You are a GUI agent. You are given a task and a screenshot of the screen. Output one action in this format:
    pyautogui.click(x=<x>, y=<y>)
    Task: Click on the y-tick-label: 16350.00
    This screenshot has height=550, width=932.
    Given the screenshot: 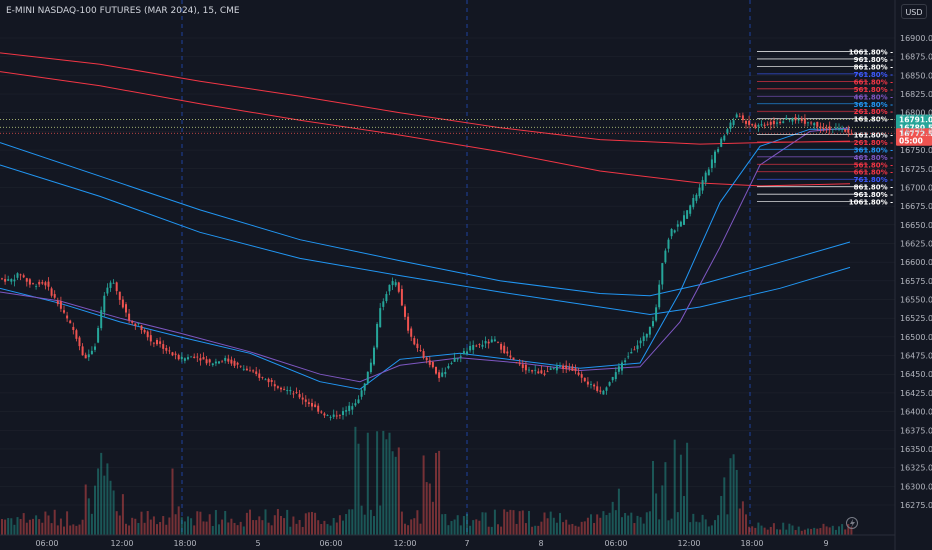 What is the action you would take?
    pyautogui.click(x=916, y=449)
    